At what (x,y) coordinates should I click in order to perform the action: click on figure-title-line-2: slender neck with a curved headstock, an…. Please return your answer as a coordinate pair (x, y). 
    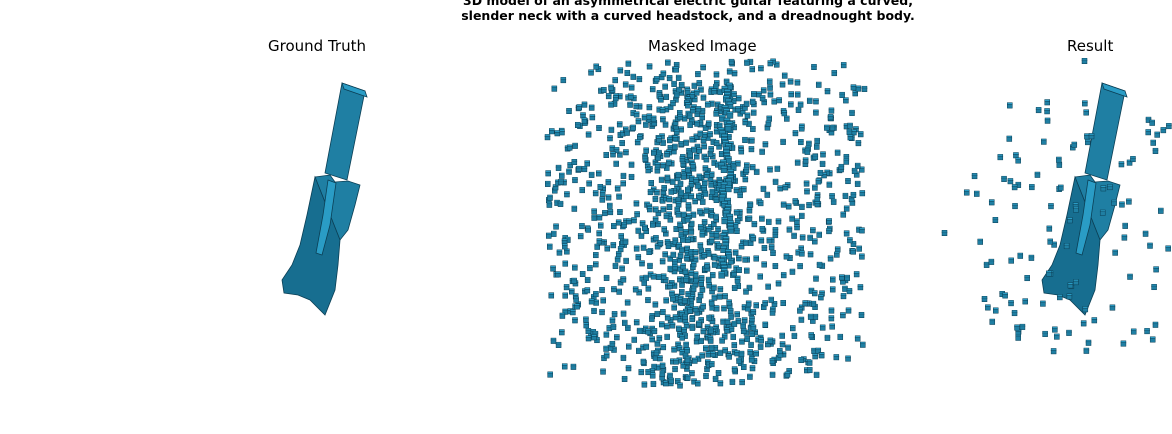
    Looking at the image, I should click on (688, 15).